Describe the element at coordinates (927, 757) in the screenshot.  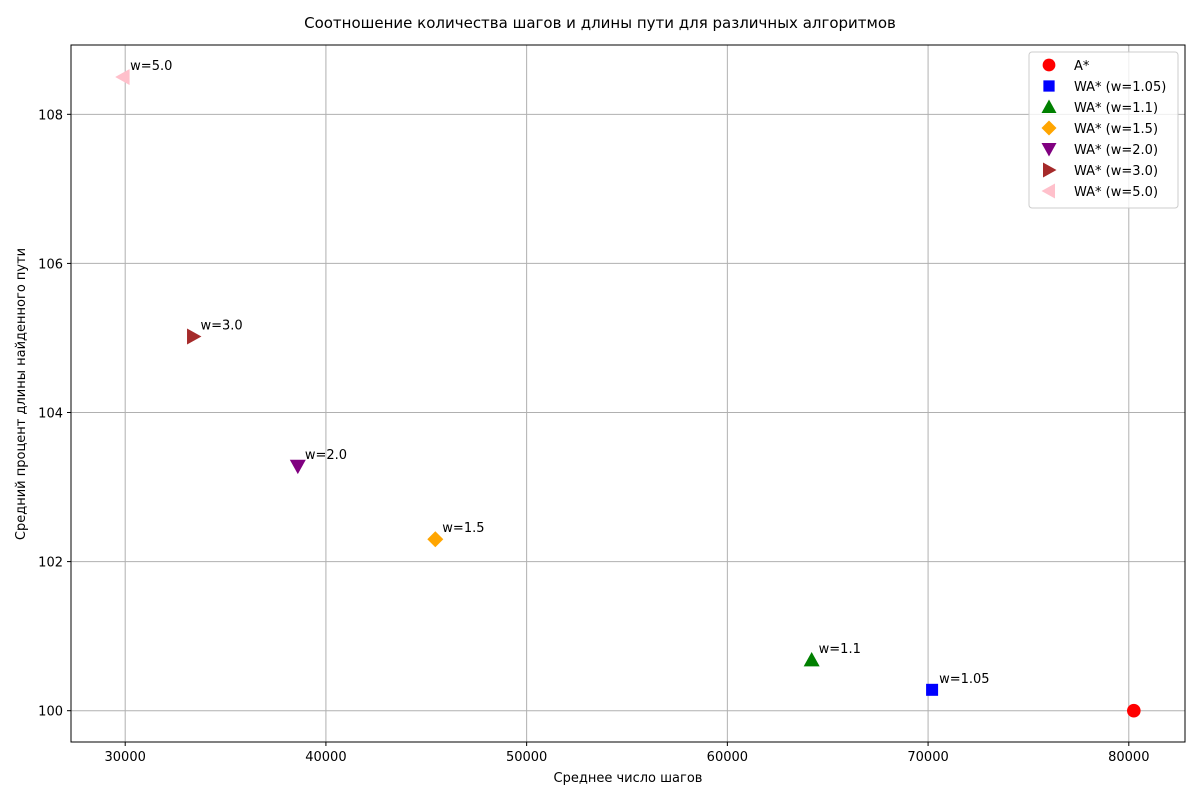
I see `x-tick-label: 70000` at that location.